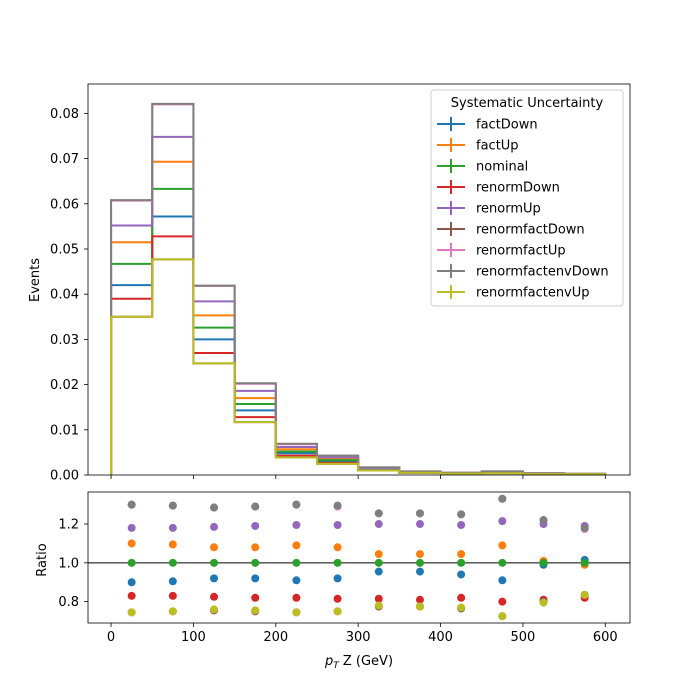  I want to click on legend-label-nominal: nominal, so click(502, 167).